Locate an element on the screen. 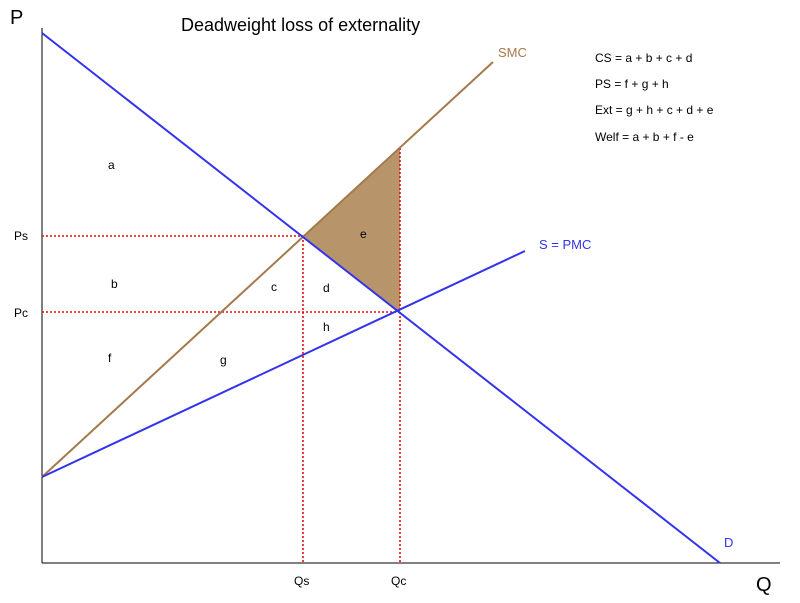  area-e-label: e is located at coordinates (363, 234).